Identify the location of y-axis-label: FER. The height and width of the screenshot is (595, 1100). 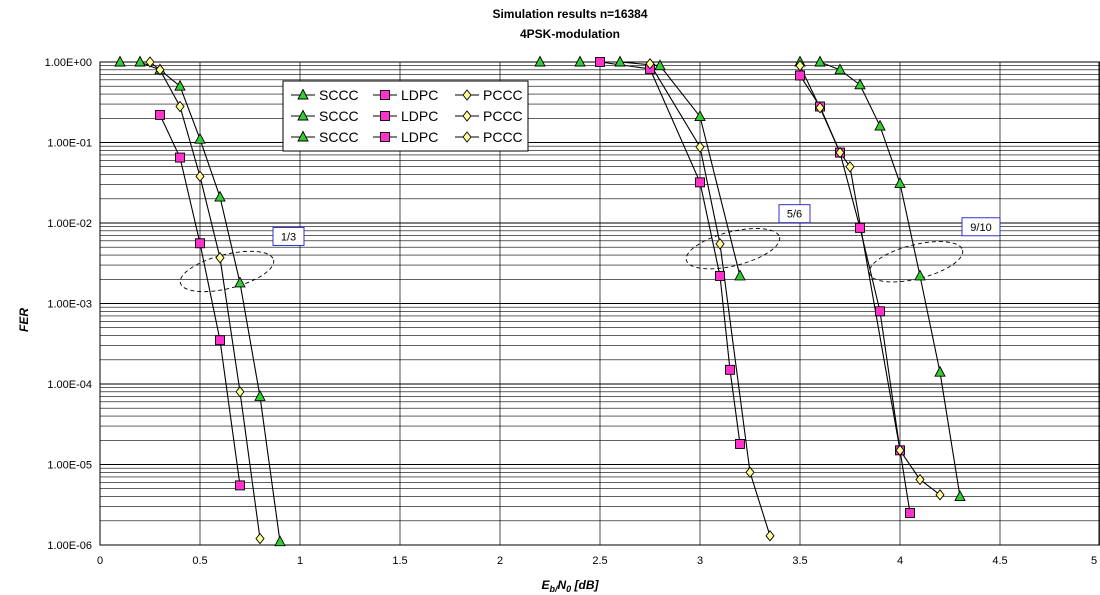
(24, 320).